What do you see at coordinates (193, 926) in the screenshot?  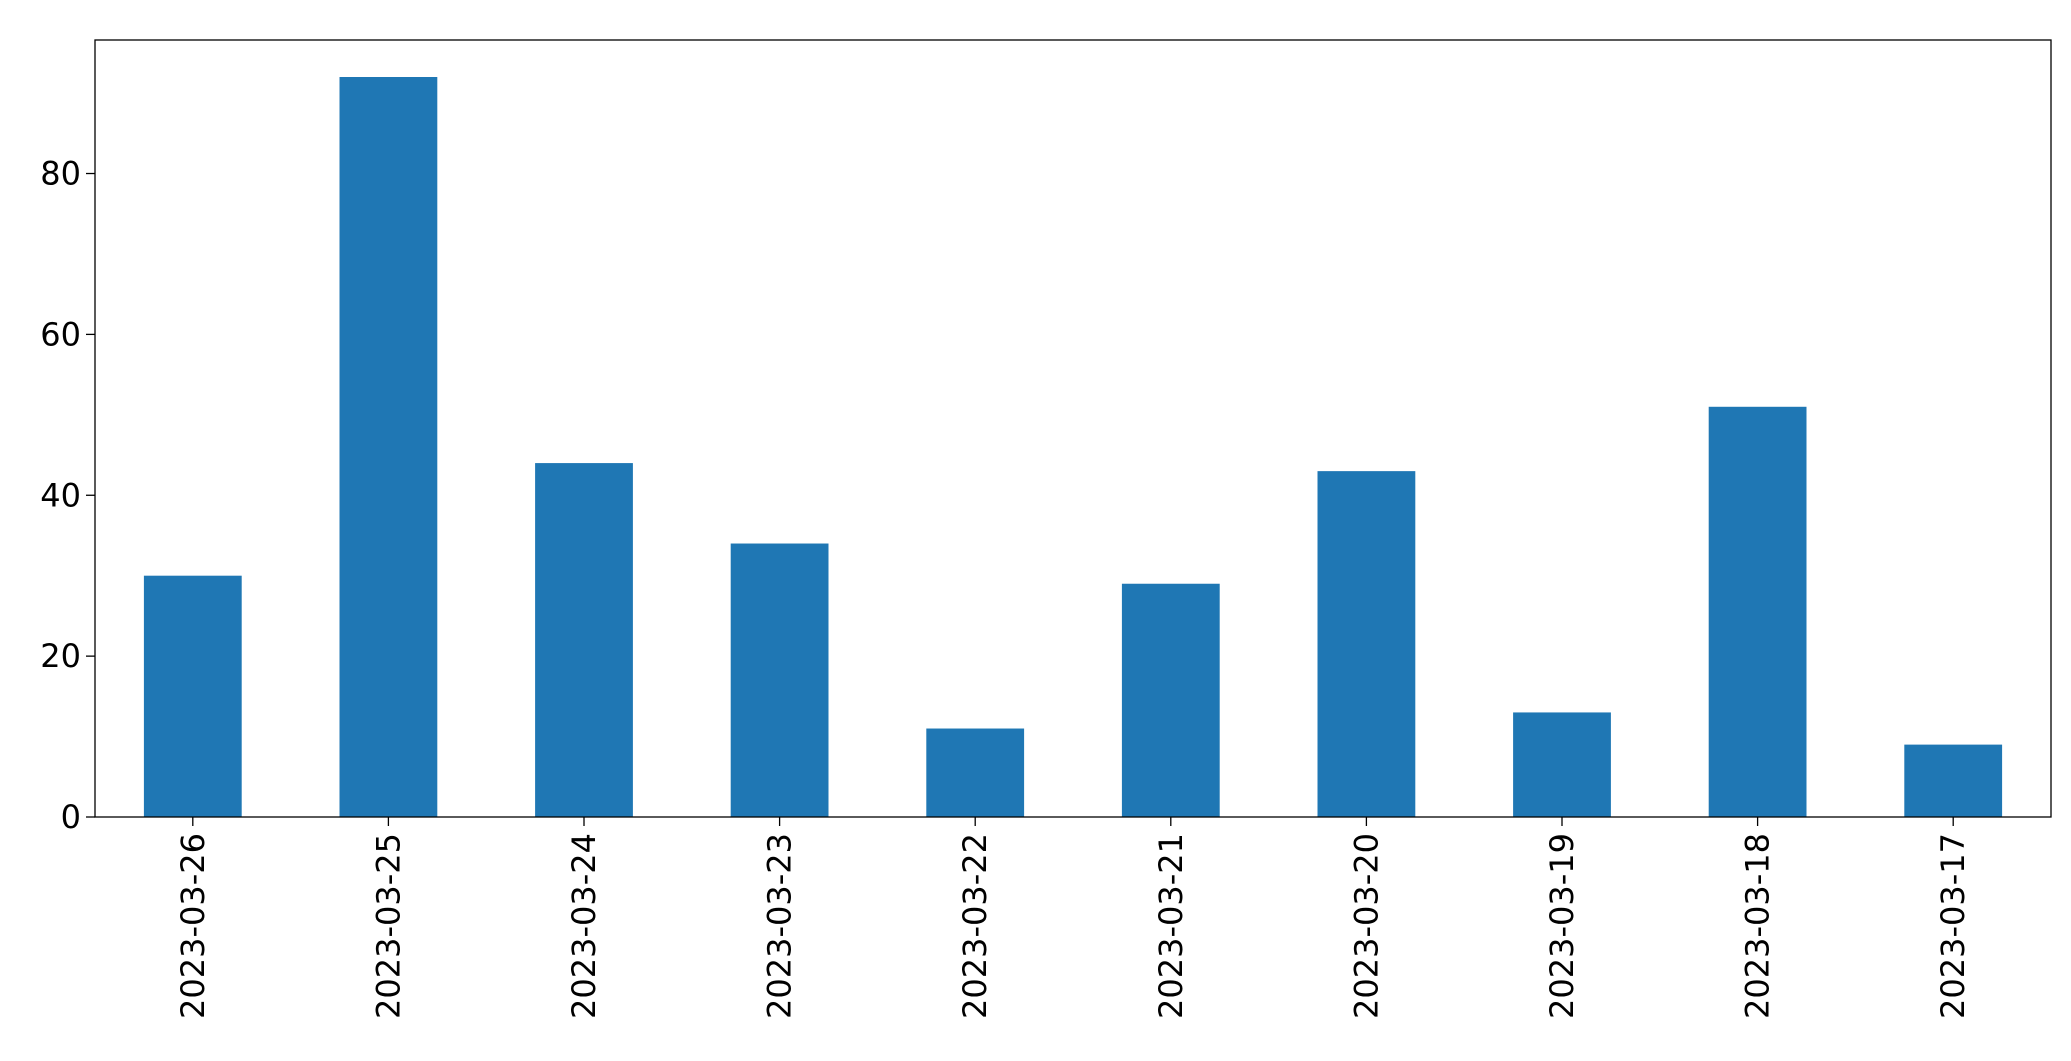 I see `x-tick-label: 2023-03-26` at bounding box center [193, 926].